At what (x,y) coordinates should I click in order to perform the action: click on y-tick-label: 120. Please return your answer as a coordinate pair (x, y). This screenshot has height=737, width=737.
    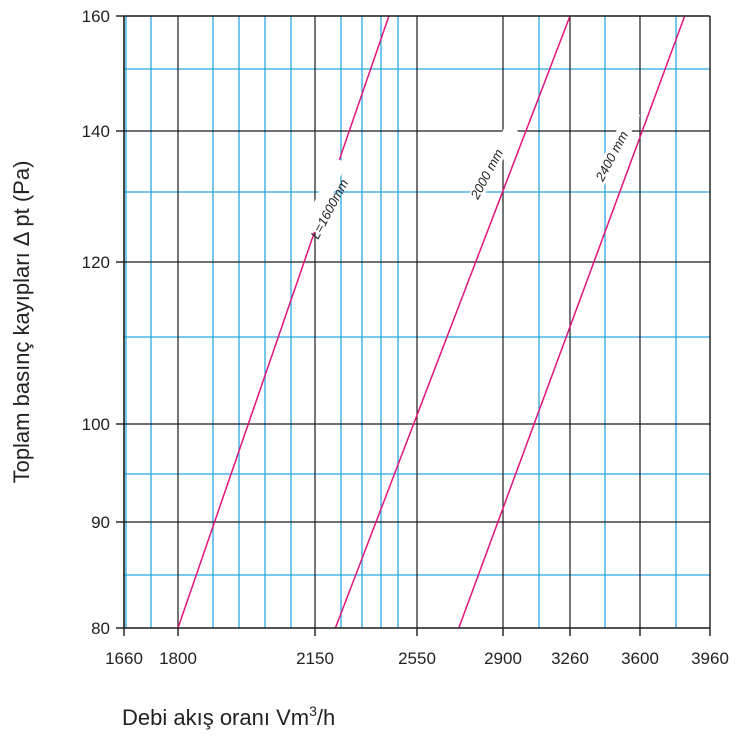
    Looking at the image, I should click on (96, 262).